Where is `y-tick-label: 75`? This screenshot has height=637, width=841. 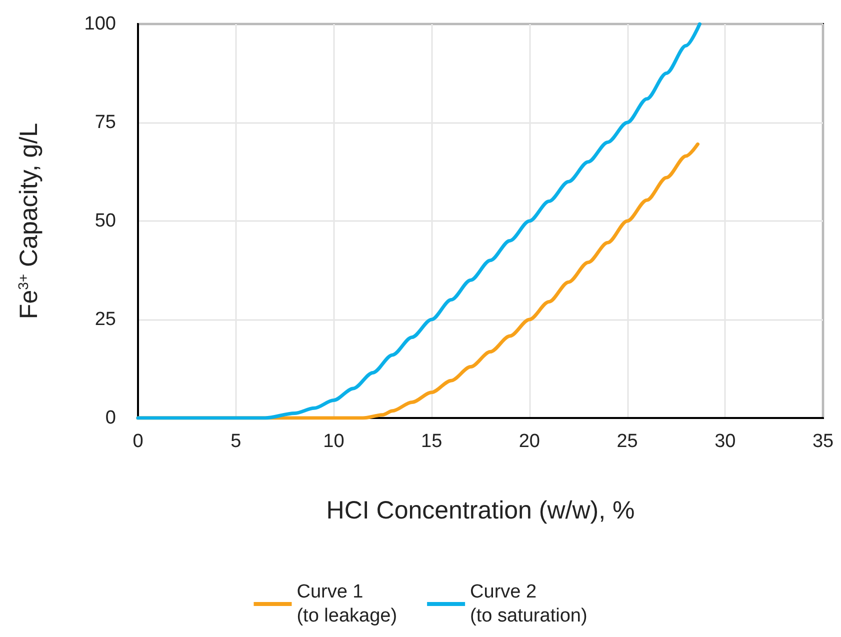
y-tick-label: 75 is located at coordinates (105, 122).